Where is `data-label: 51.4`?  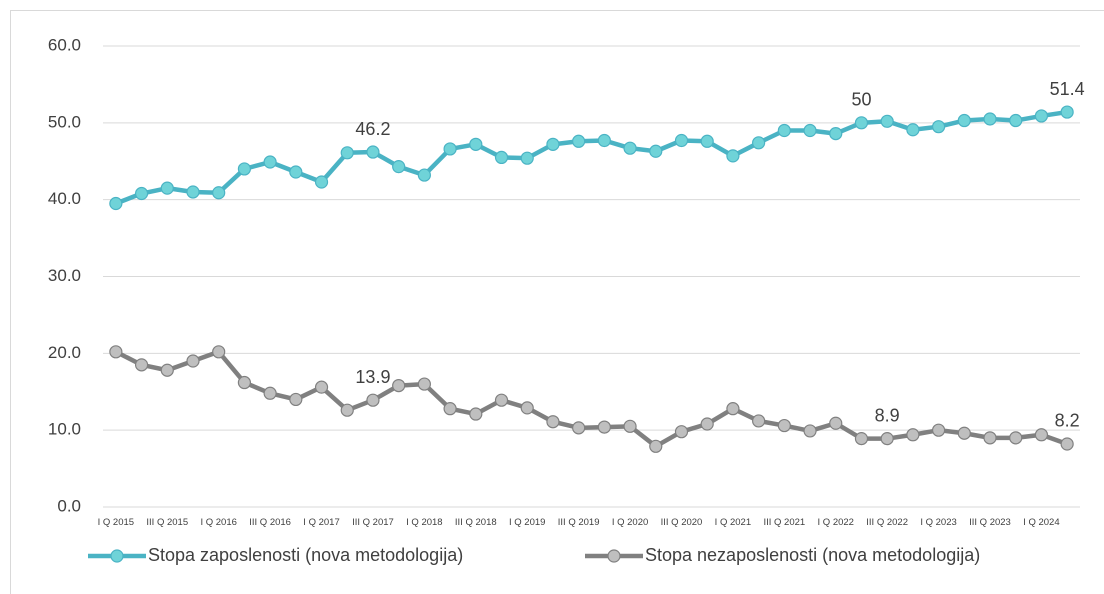
data-label: 51.4 is located at coordinates (1067, 89).